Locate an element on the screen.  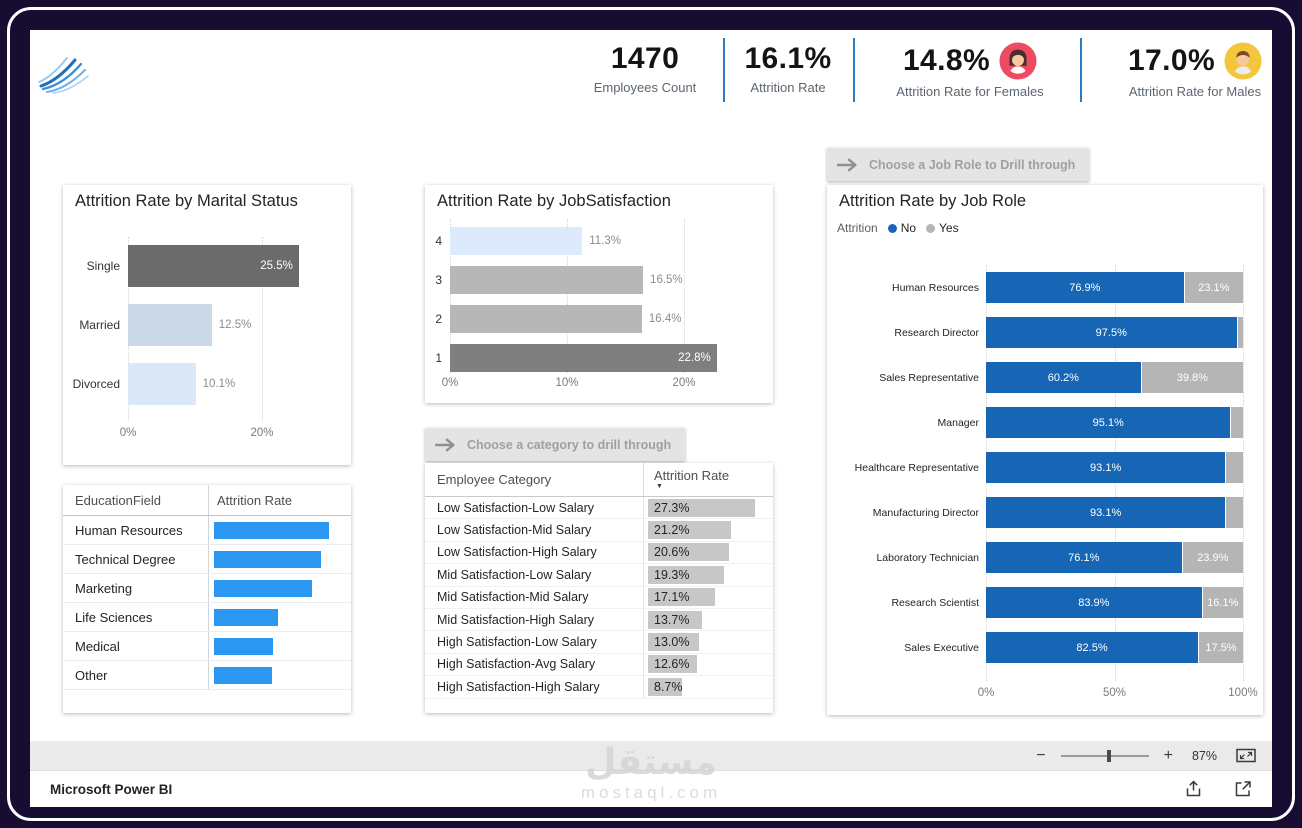
legend-item-no: No is located at coordinates (901, 228).